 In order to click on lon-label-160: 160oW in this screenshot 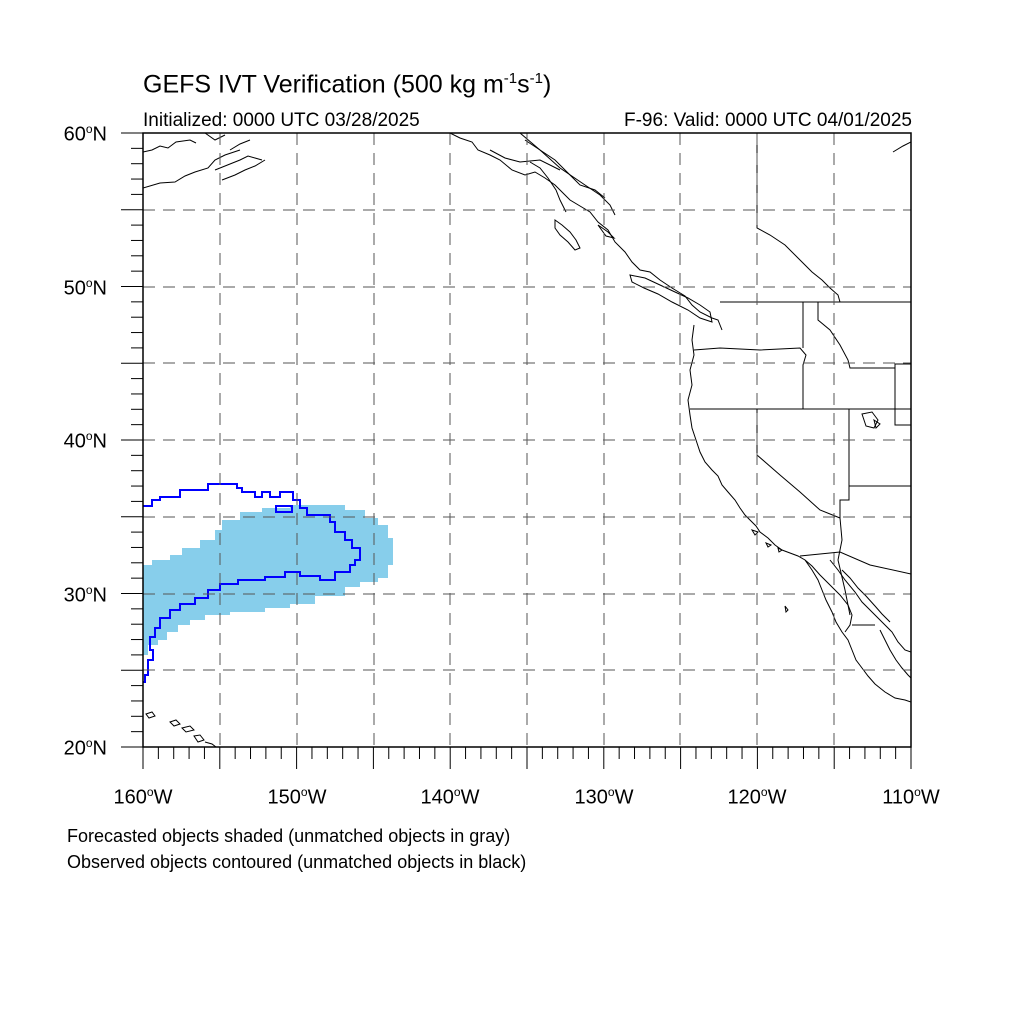, I will do `click(143, 797)`.